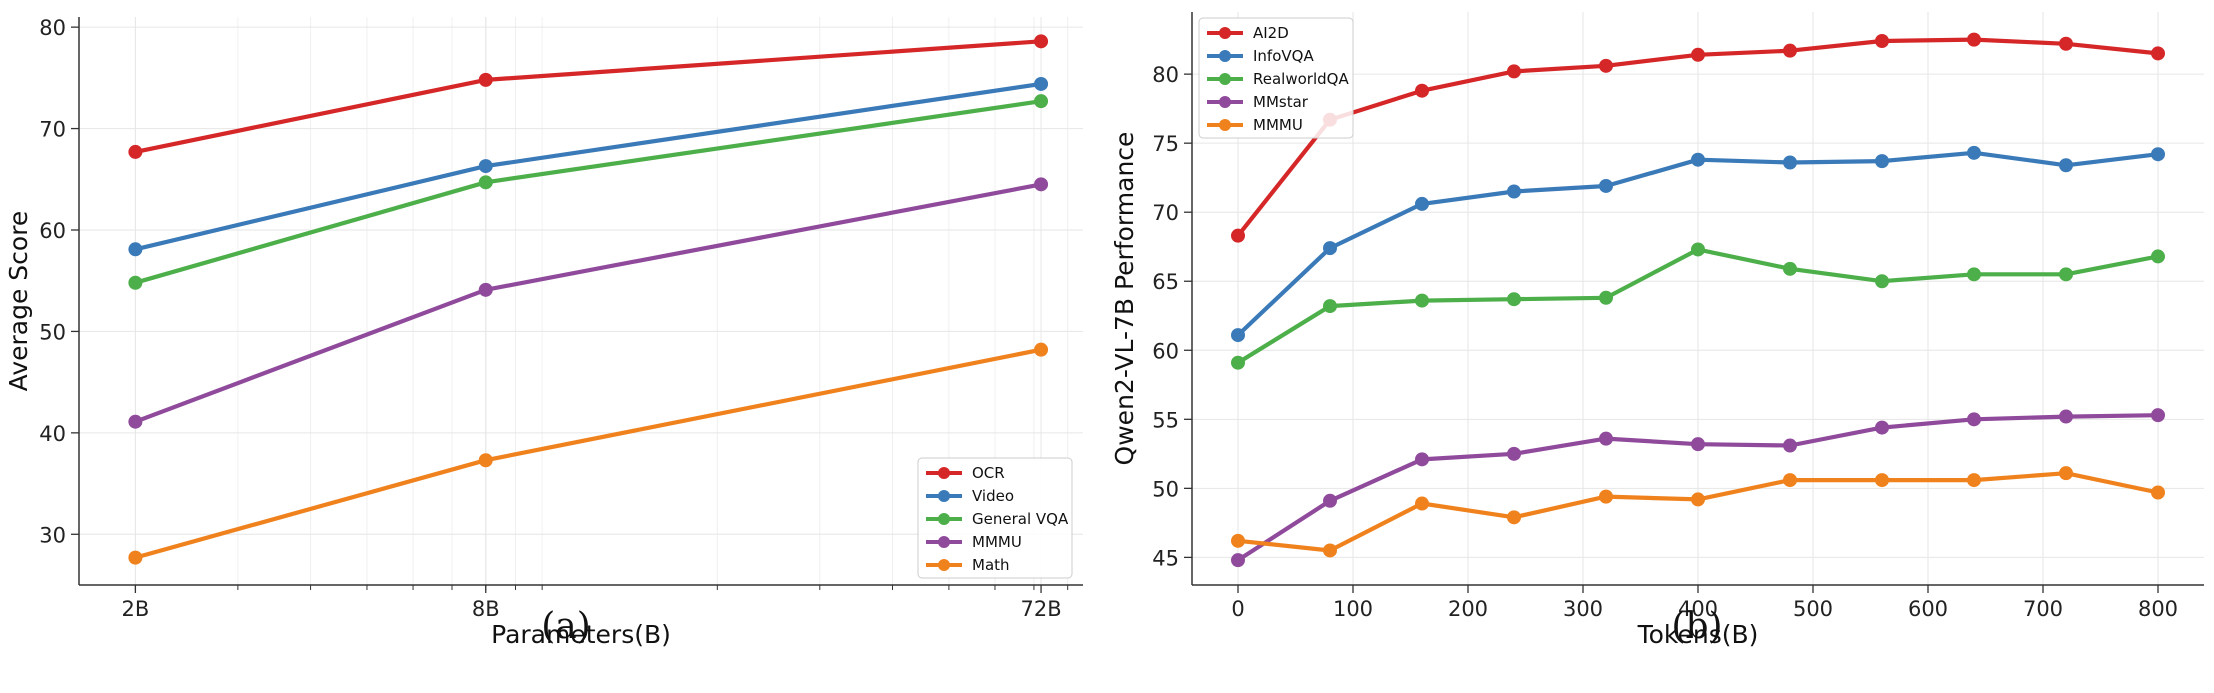 The image size is (2214, 693). Describe the element at coordinates (1020, 519) in the screenshot. I see `legend-label-general-vqa: General VQA` at that location.